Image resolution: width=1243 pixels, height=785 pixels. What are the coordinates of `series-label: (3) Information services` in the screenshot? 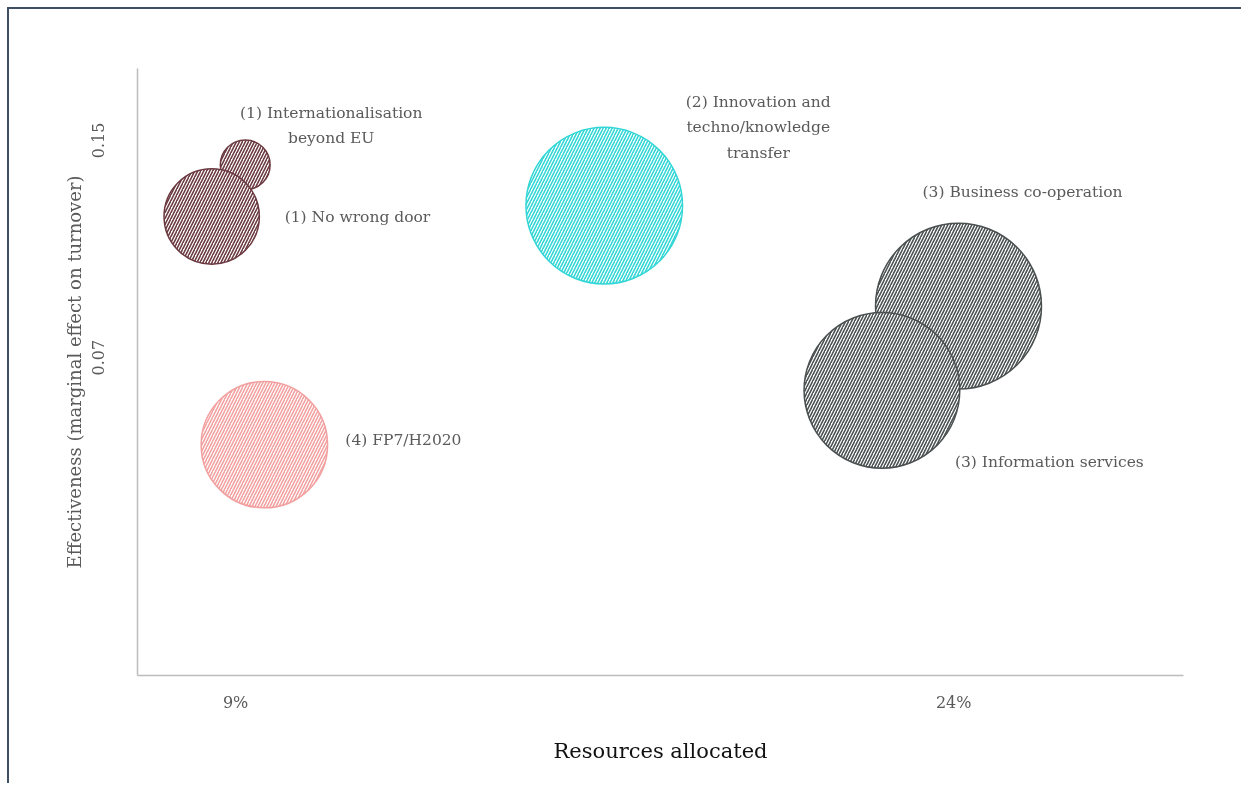 It's located at (1049, 462).